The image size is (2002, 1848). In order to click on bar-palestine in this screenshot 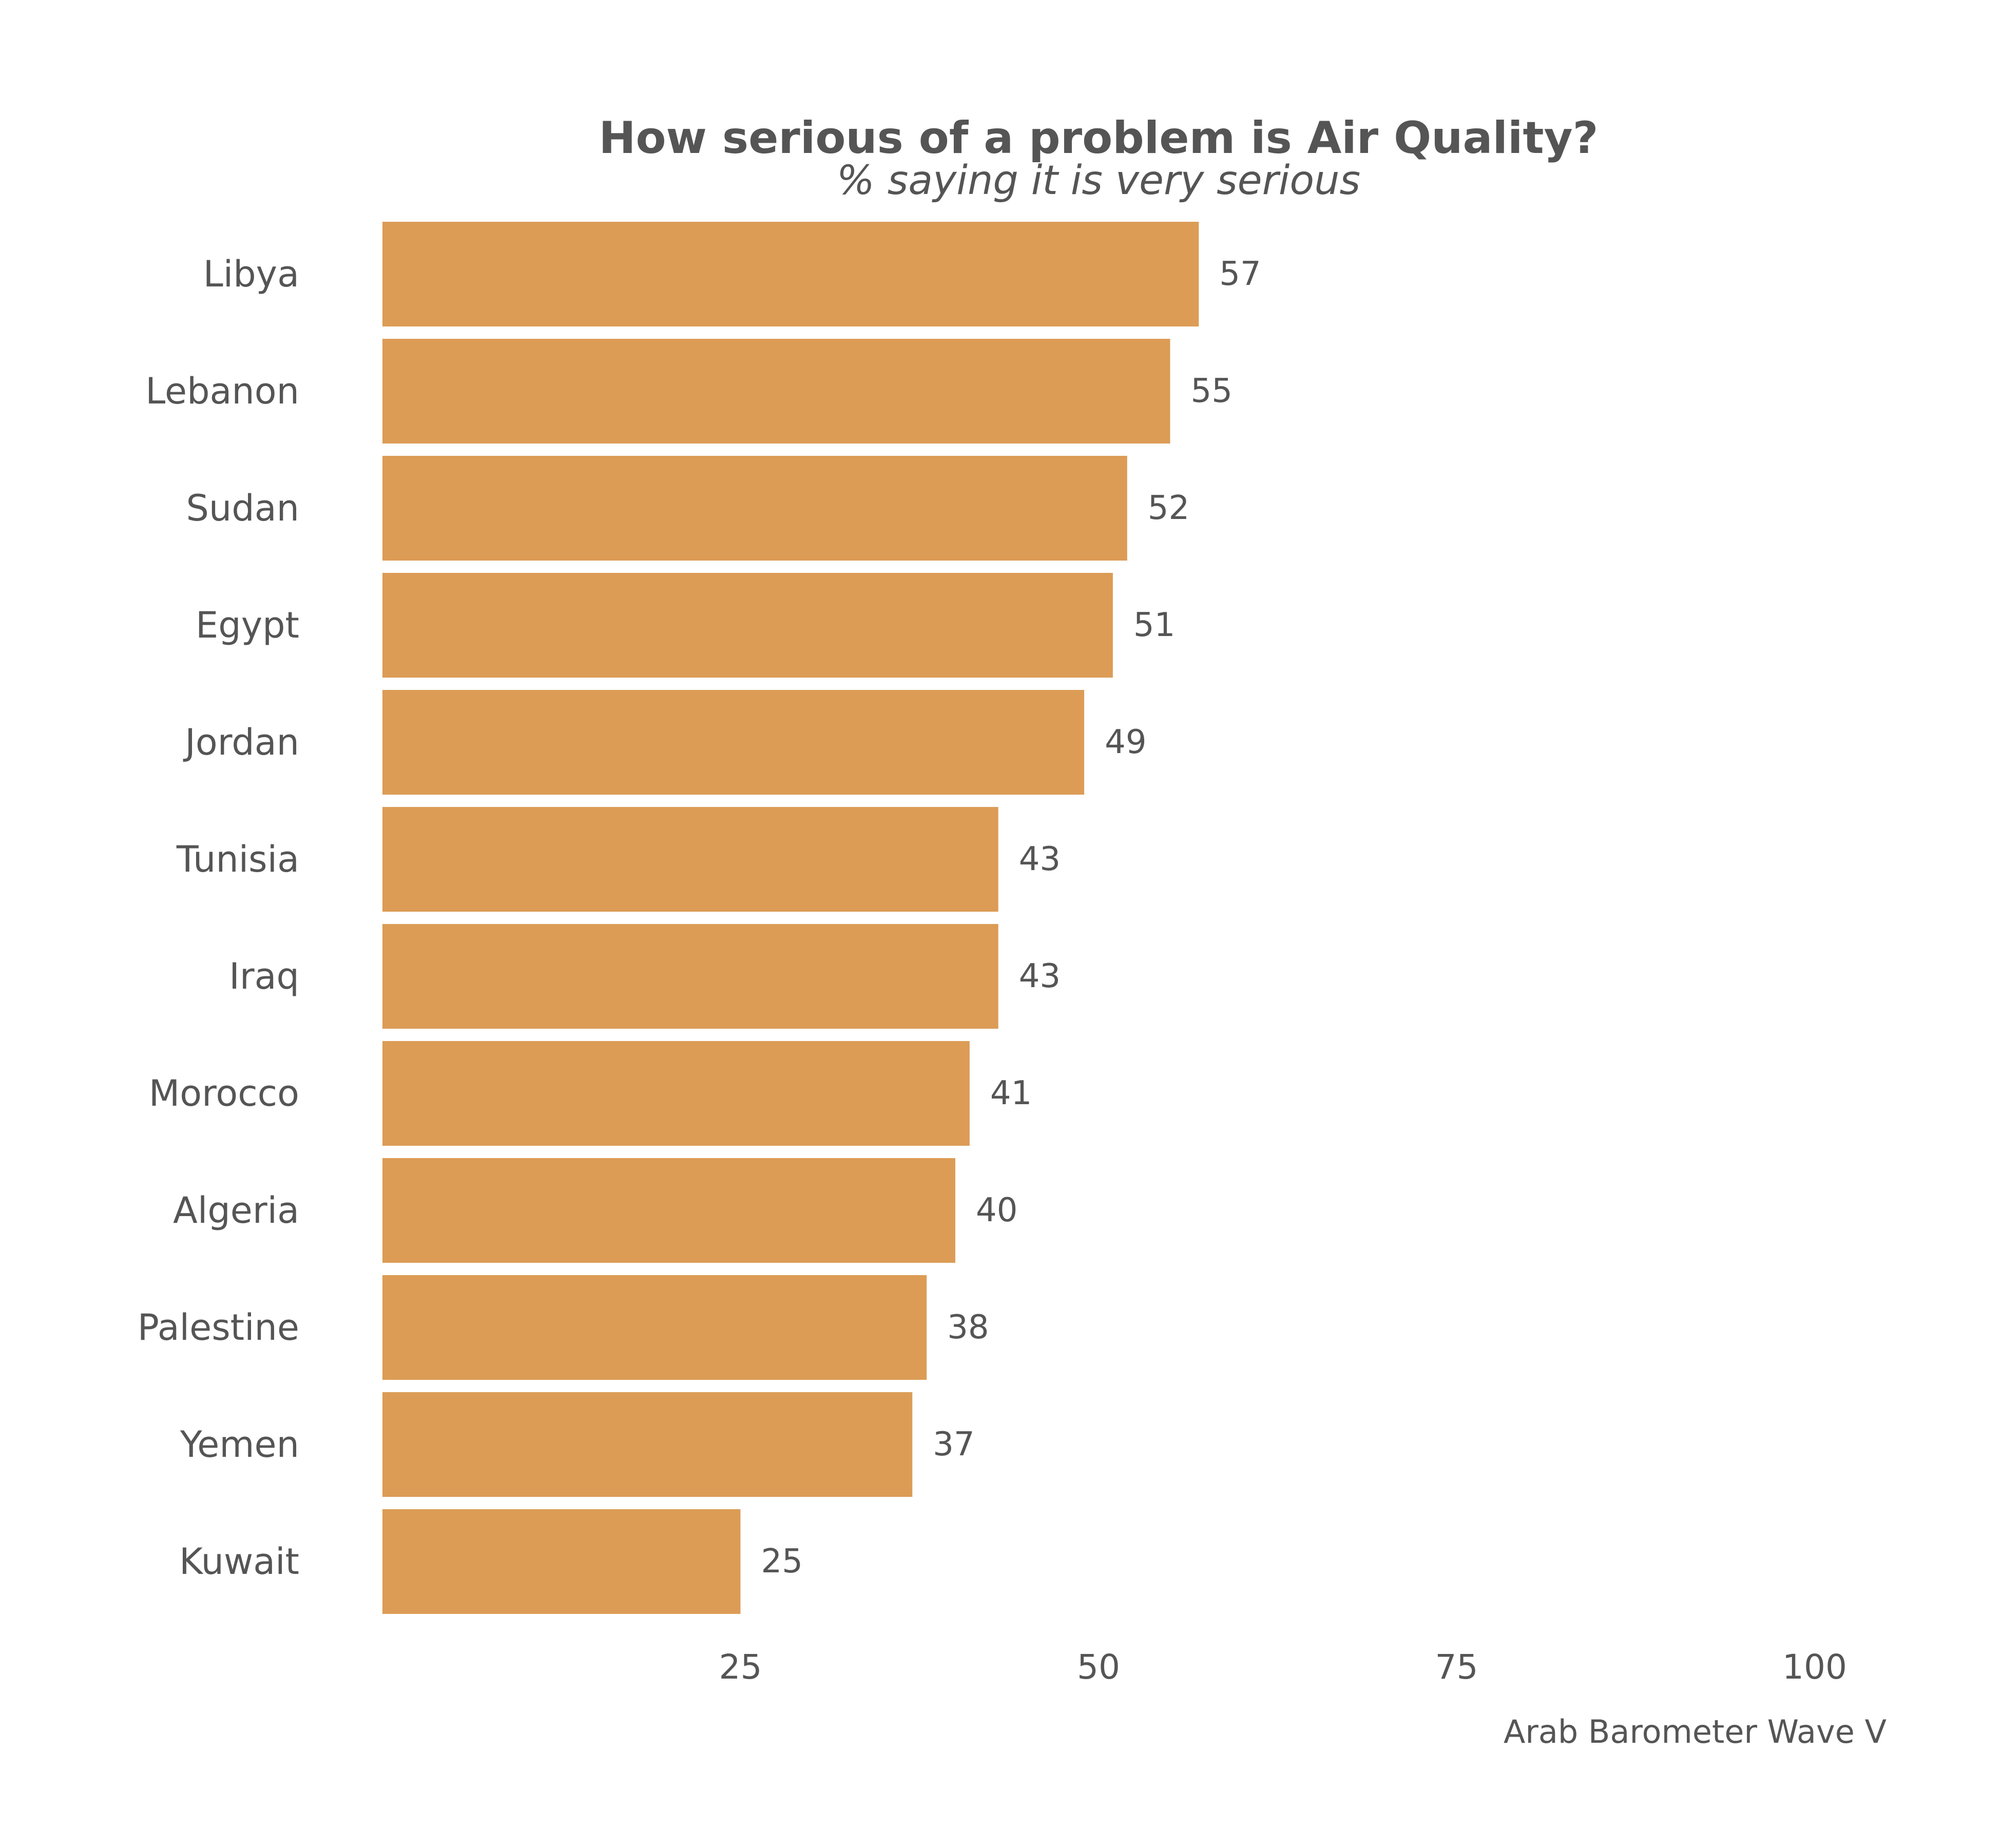, I will do `click(654, 1327)`.